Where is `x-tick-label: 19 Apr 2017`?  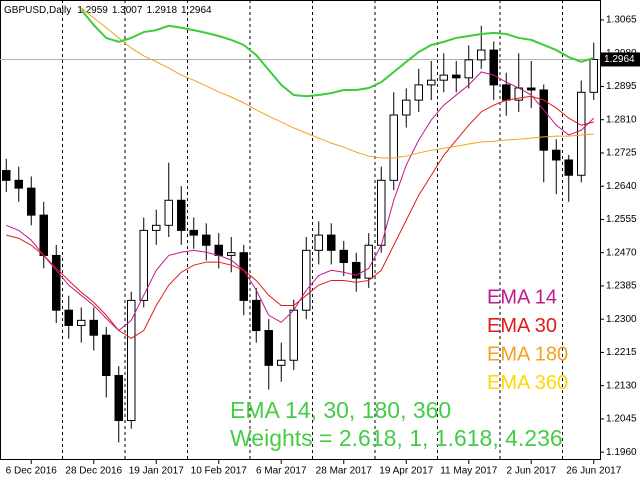
x-tick-label: 19 Apr 2017 is located at coordinates (406, 471).